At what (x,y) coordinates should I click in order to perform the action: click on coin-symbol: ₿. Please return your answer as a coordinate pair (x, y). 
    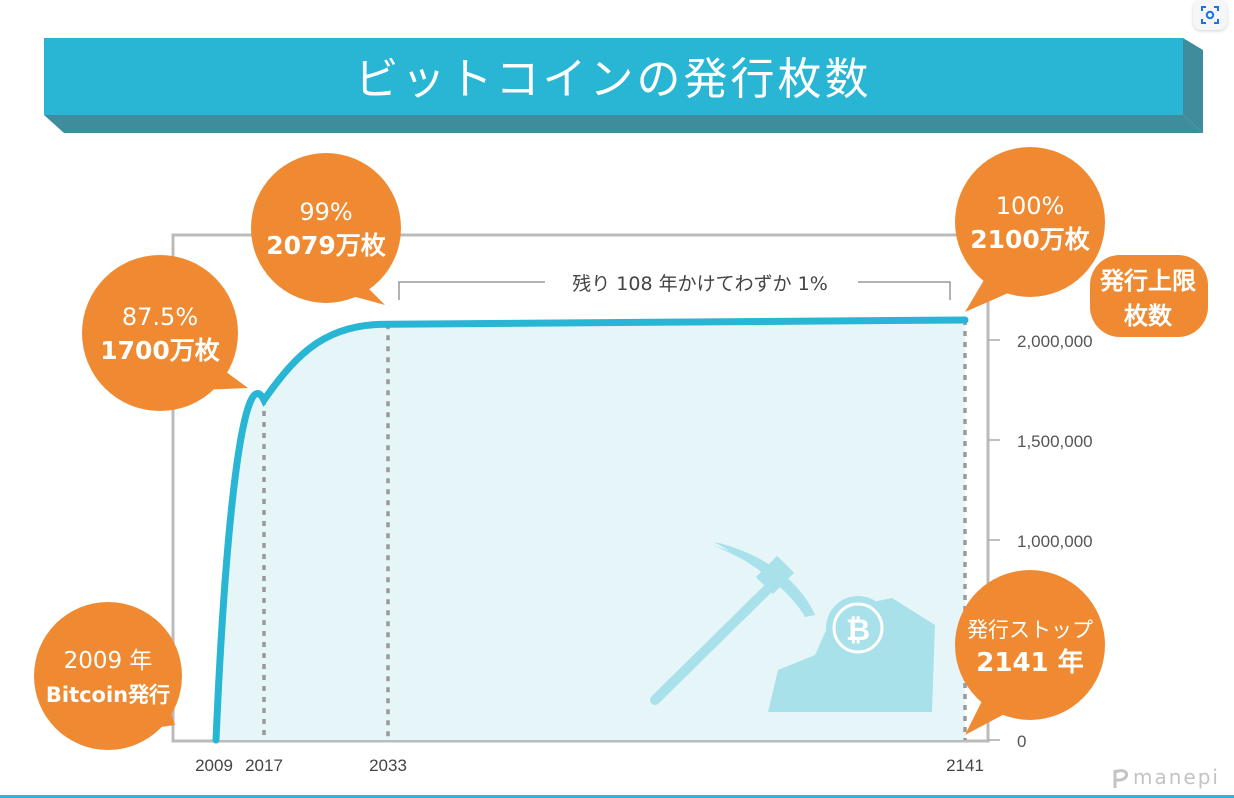
    Looking at the image, I should click on (858, 630).